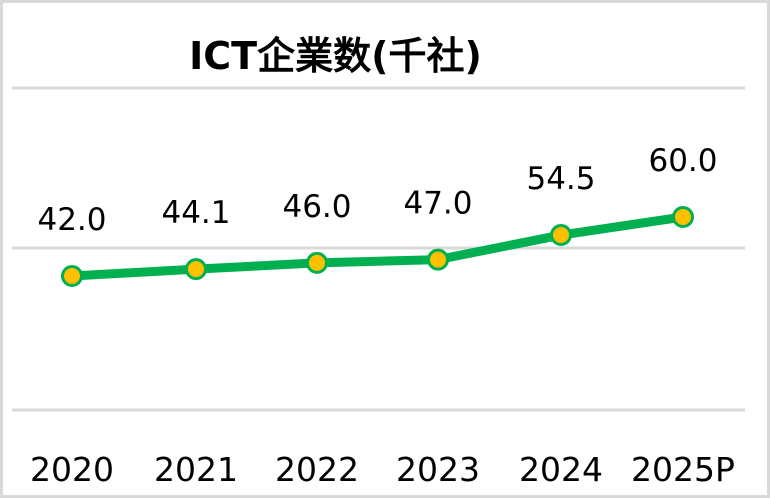 Image resolution: width=770 pixels, height=498 pixels. I want to click on x-axis-tick-label: 2021, so click(196, 469).